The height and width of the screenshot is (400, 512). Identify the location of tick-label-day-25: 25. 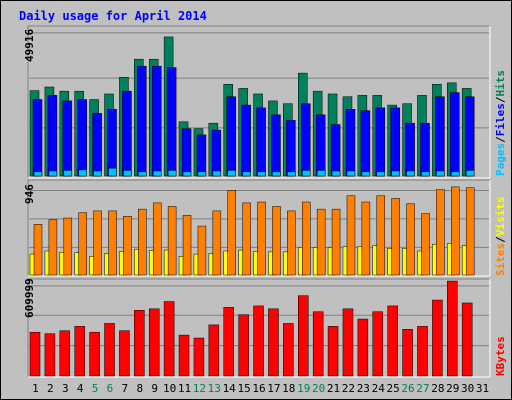
(393, 388).